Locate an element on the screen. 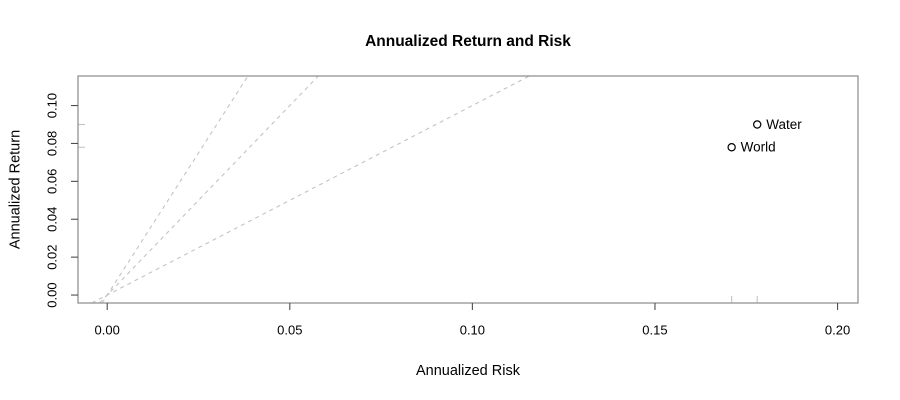 This screenshot has width=900, height=400. x-tick-label: 0.05 is located at coordinates (289, 330).